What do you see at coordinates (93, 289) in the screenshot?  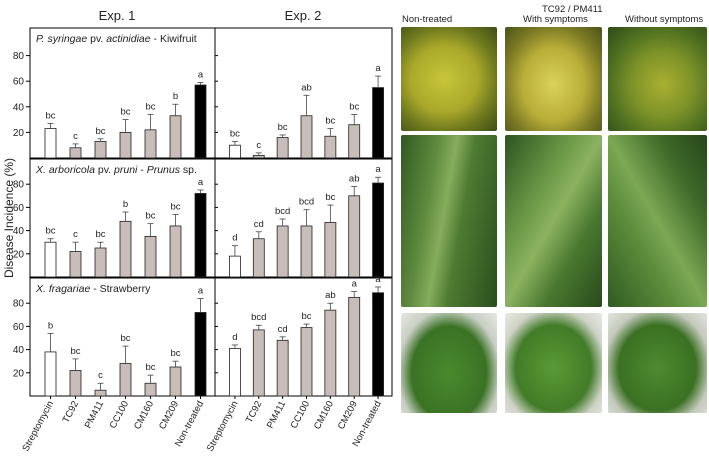 I see `panel-title-2: X. fragariae - Strawberry` at bounding box center [93, 289].